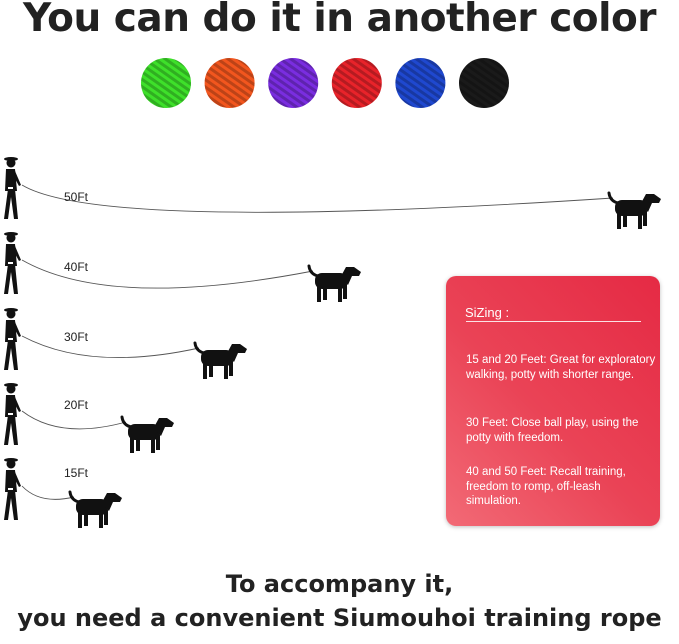  I want to click on color-swatch-purple, so click(293, 83).